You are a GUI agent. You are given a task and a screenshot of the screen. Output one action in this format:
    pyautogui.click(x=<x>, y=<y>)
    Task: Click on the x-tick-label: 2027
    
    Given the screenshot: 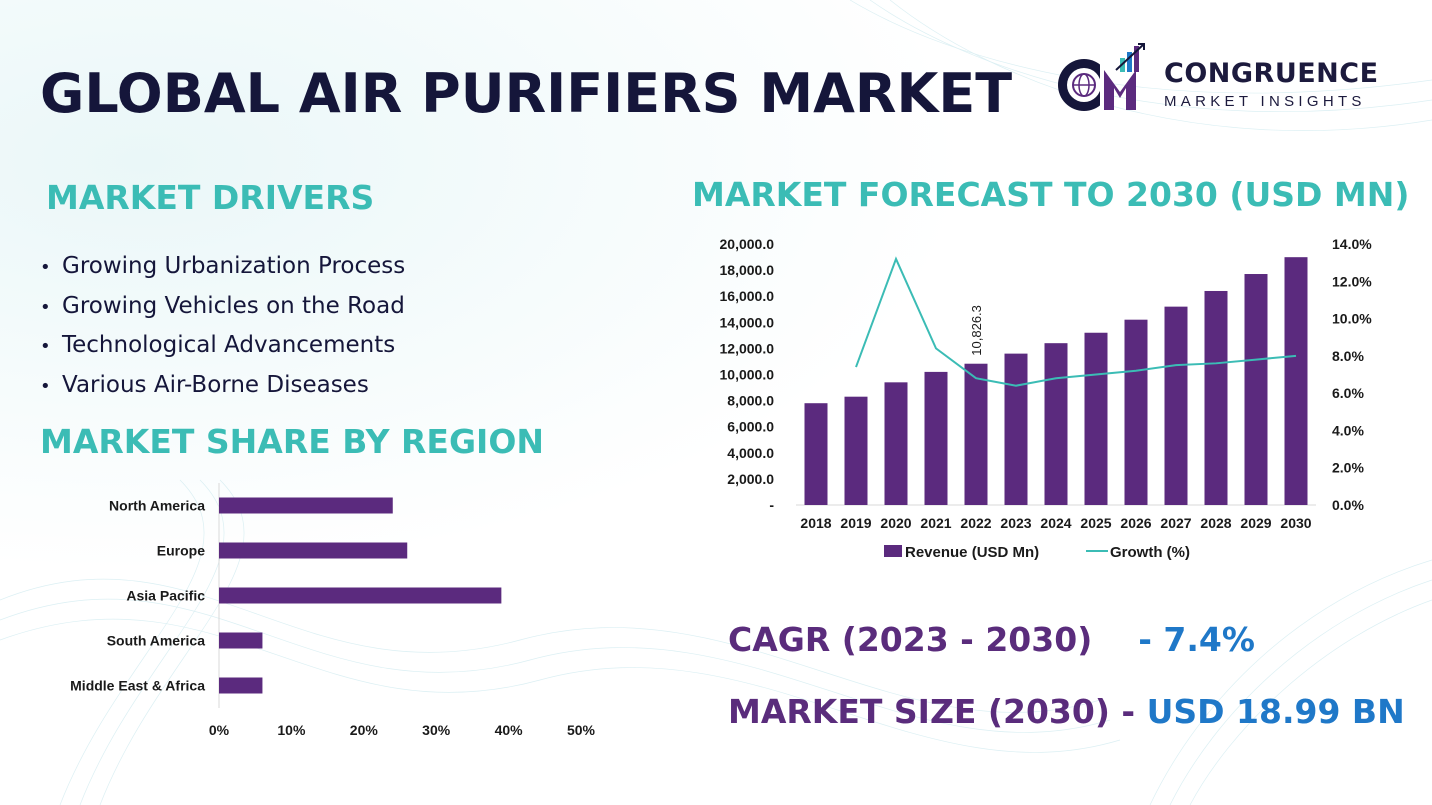 What is the action you would take?
    pyautogui.click(x=1175, y=523)
    